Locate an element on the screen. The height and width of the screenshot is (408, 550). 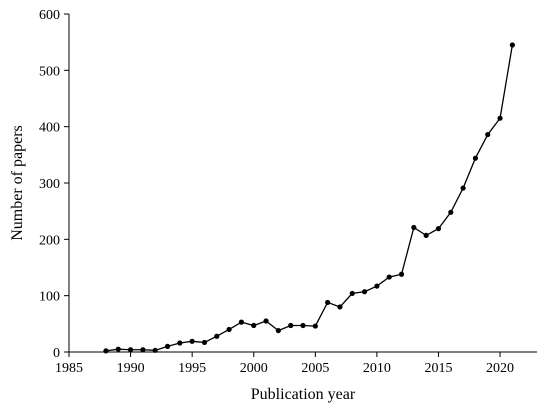
x-tick-label-2010: 2010 is located at coordinates (377, 368).